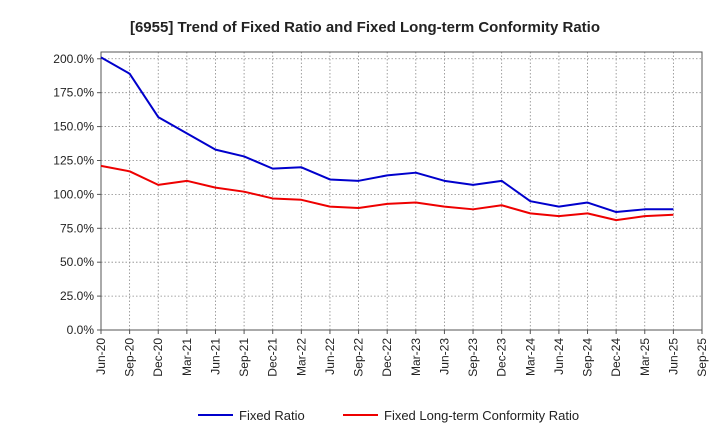 This screenshot has height=440, width=720. What do you see at coordinates (645, 357) in the screenshot?
I see `x-tick-label: Mar-25` at bounding box center [645, 357].